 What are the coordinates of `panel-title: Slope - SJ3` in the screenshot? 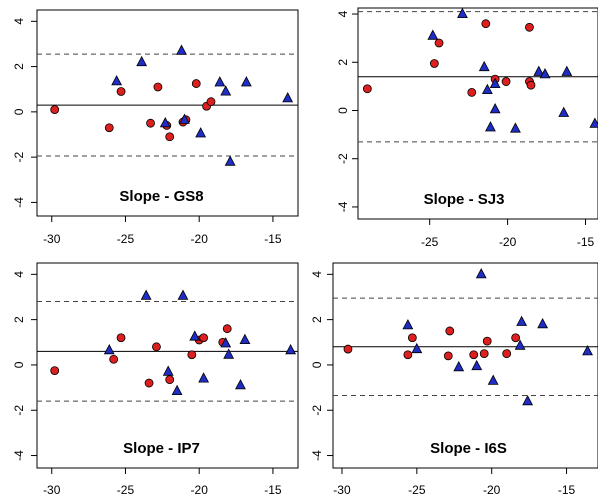 It's located at (464, 199).